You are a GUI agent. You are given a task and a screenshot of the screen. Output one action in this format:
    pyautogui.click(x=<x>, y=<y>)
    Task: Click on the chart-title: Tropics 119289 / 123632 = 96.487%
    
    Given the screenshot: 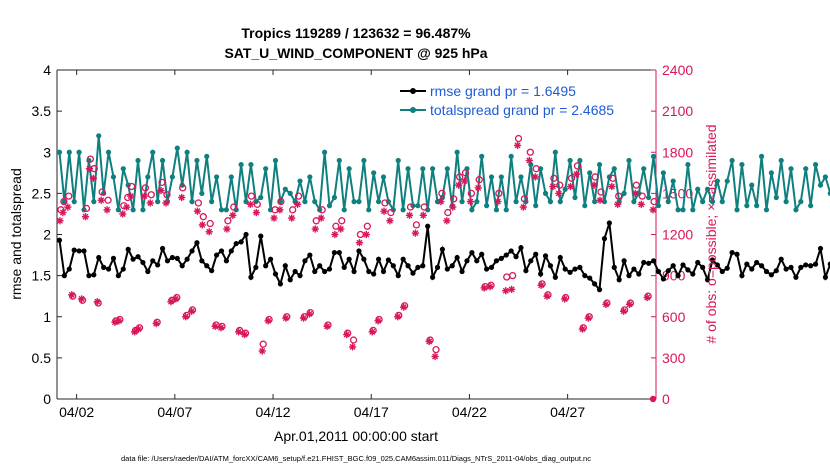 What is the action you would take?
    pyautogui.click(x=356, y=33)
    